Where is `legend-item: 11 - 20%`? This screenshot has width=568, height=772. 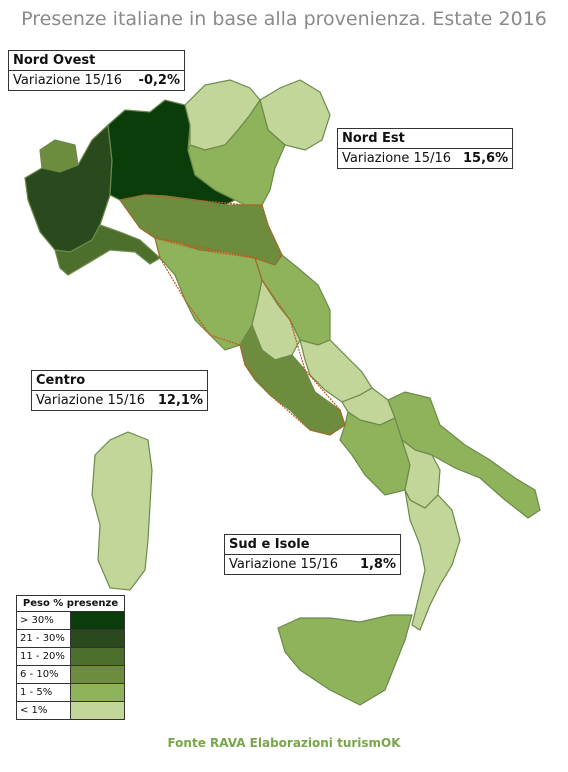 legend-item: 11 - 20% is located at coordinates (70, 657).